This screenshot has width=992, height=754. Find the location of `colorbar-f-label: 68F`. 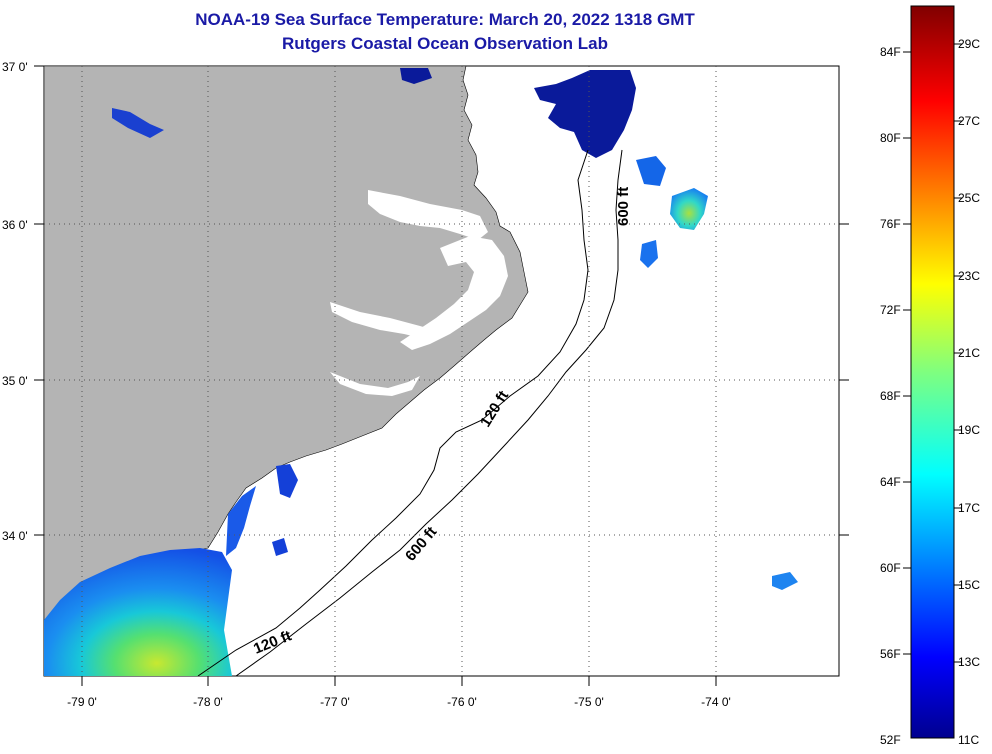

colorbar-f-label: 68F is located at coordinates (890, 396).